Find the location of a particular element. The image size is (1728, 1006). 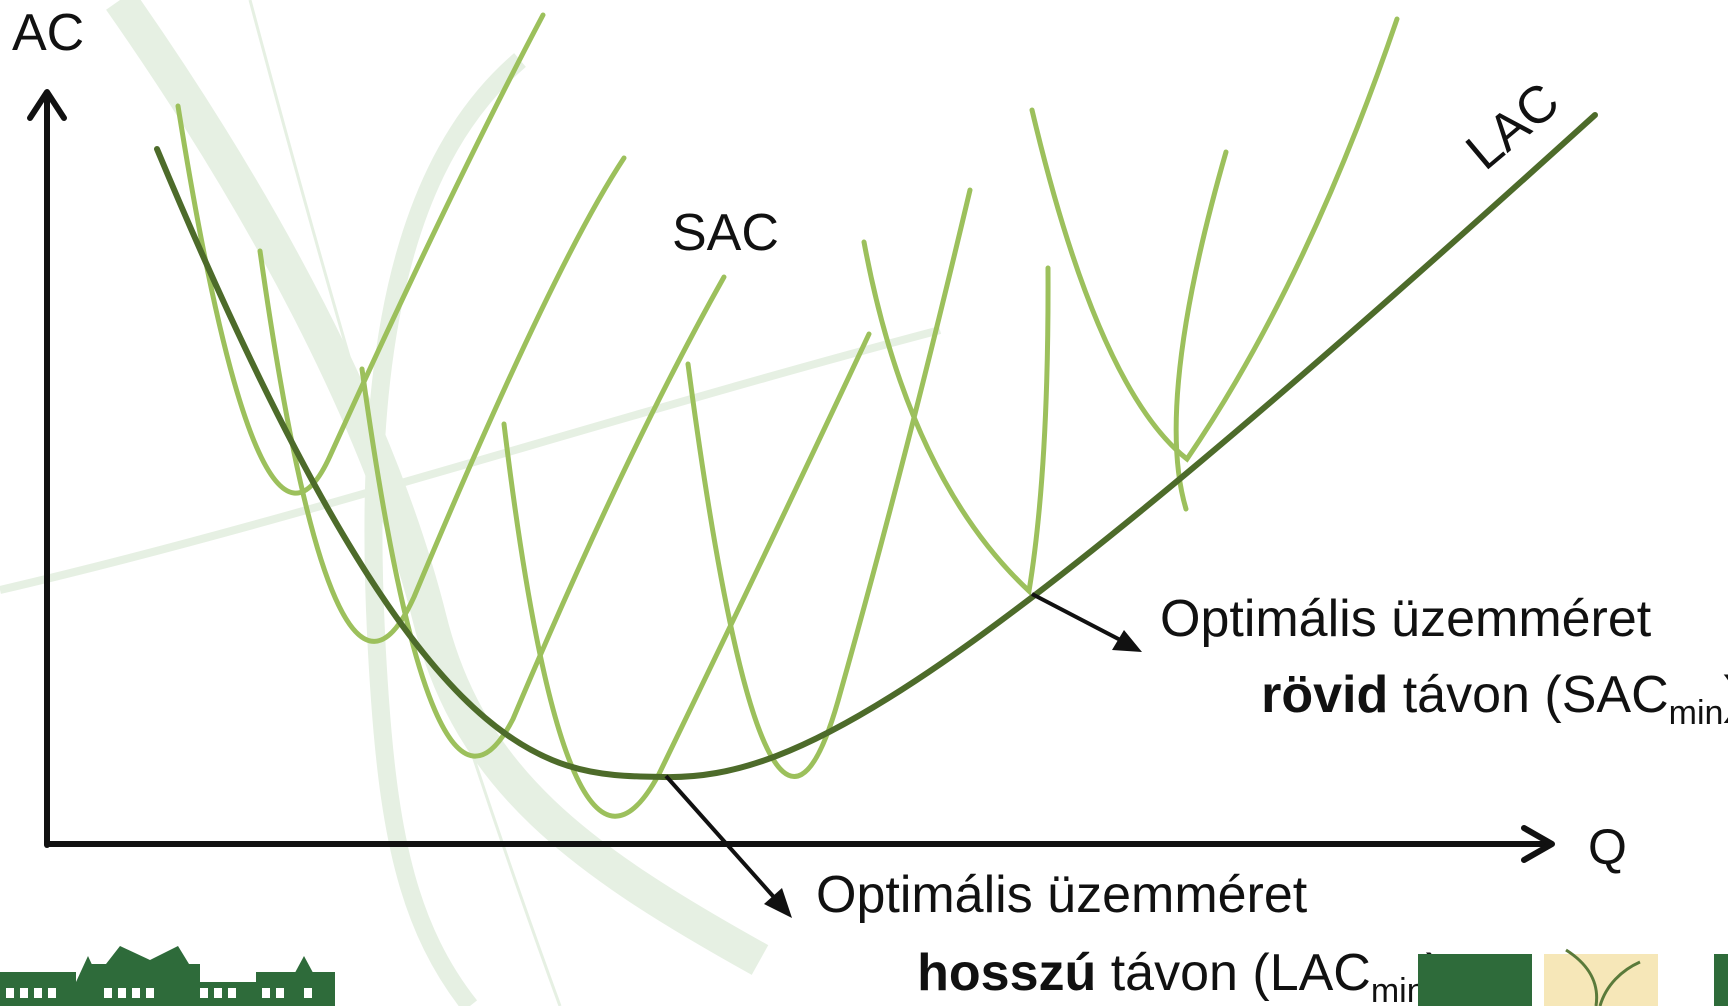

x-axis-label: Q is located at coordinates (1607, 847).